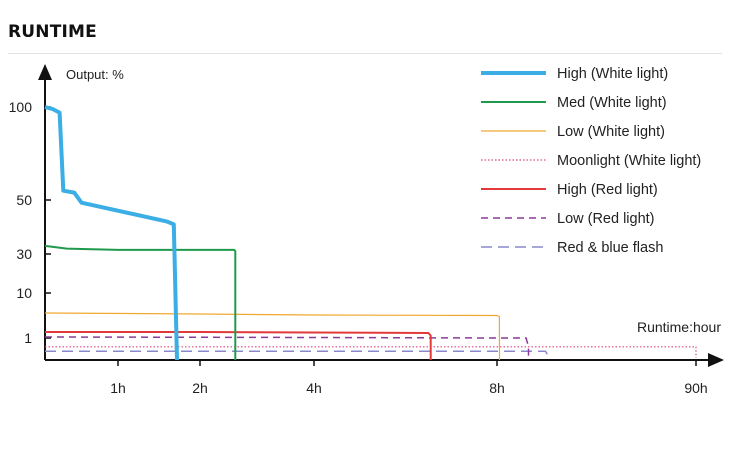  I want to click on legend-label: High (Red light), so click(607, 190).